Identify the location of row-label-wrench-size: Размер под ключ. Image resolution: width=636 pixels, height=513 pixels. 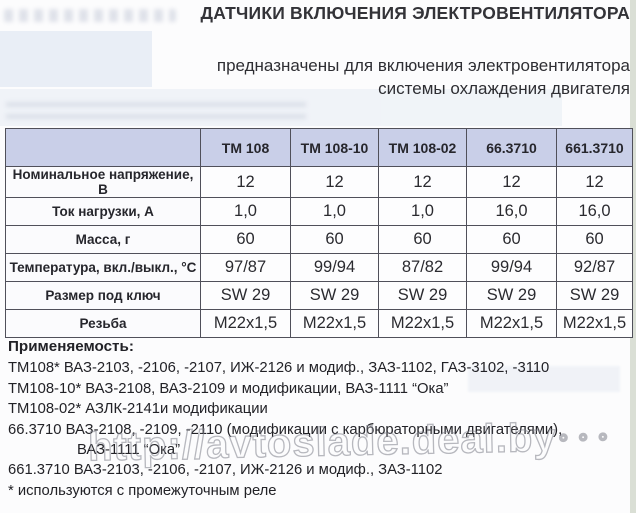
(103, 295).